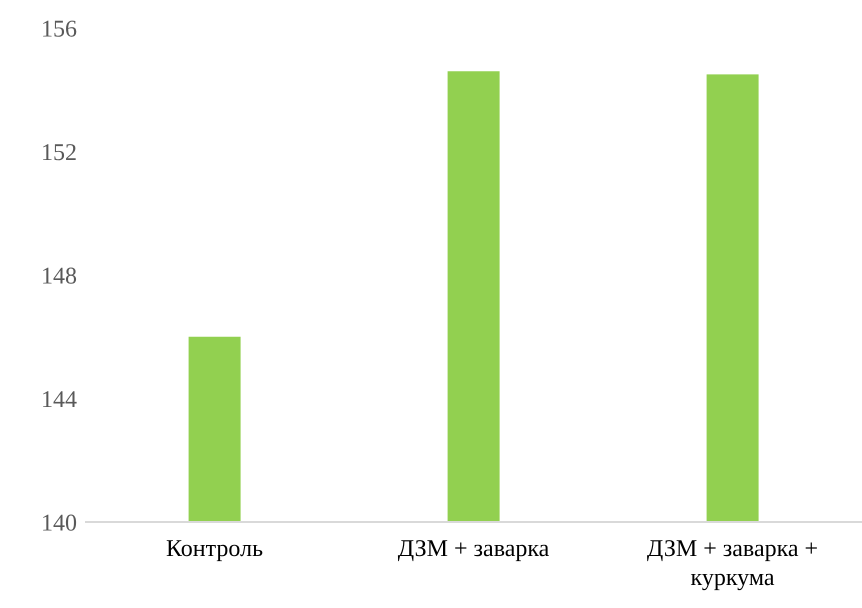 The height and width of the screenshot is (608, 862). I want to click on y-tick-label: 144, so click(59, 400).